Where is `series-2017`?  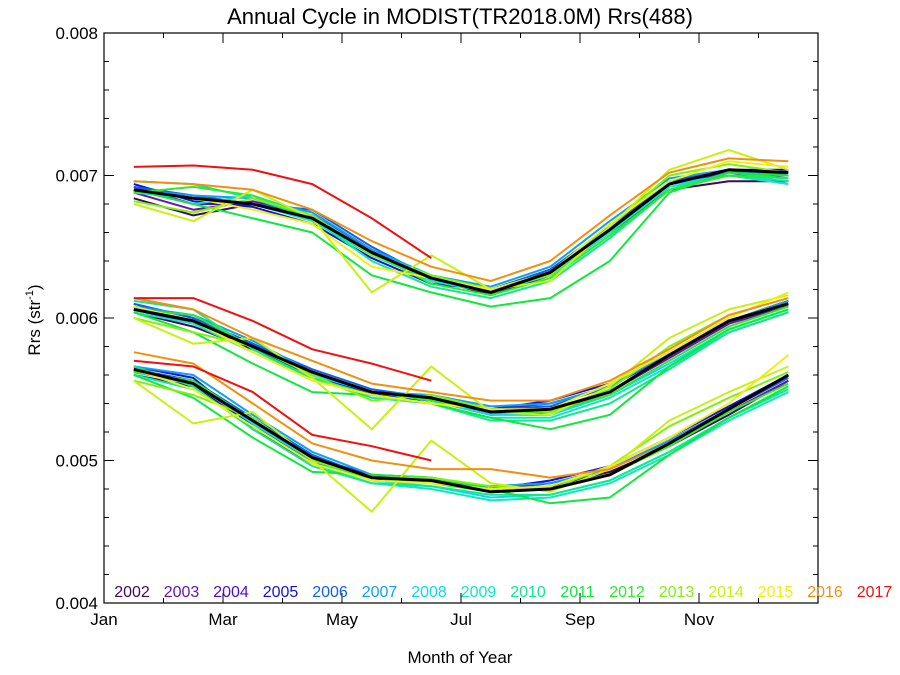
series-2017 is located at coordinates (282, 313).